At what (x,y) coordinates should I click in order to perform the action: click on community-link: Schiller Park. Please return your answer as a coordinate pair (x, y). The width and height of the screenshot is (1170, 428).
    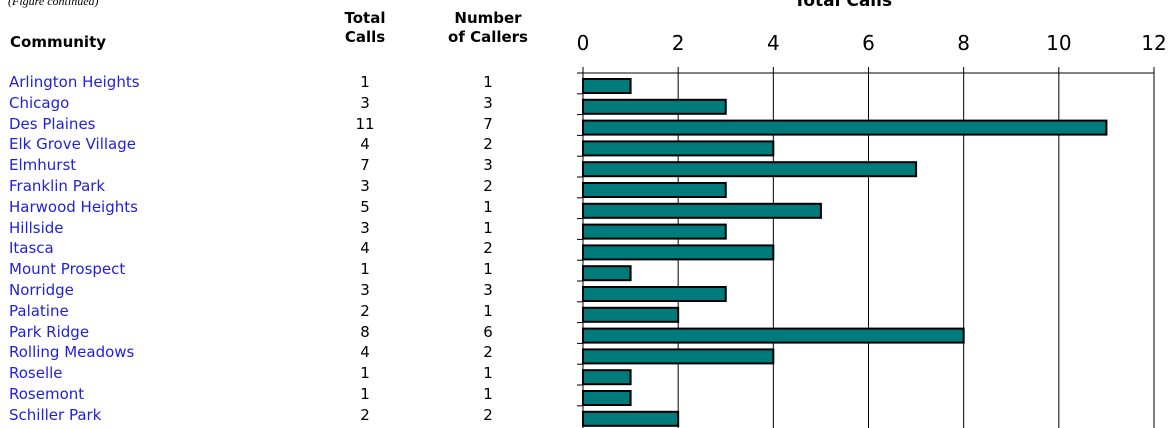
    Looking at the image, I should click on (55, 414).